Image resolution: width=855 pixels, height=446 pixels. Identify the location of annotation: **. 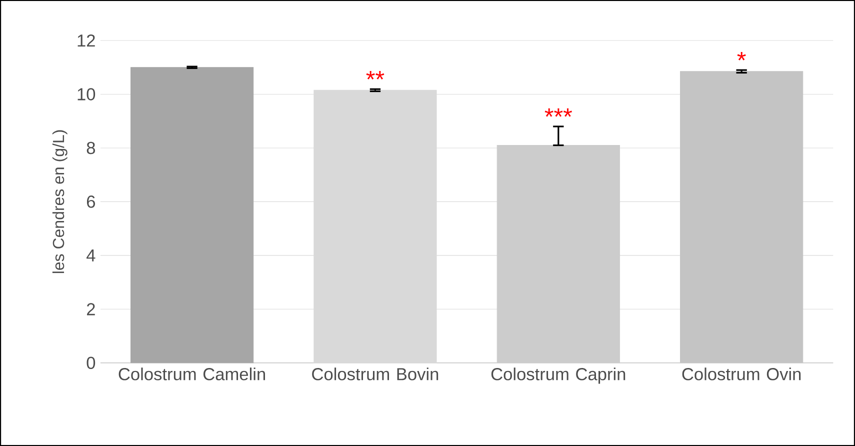
(375, 75).